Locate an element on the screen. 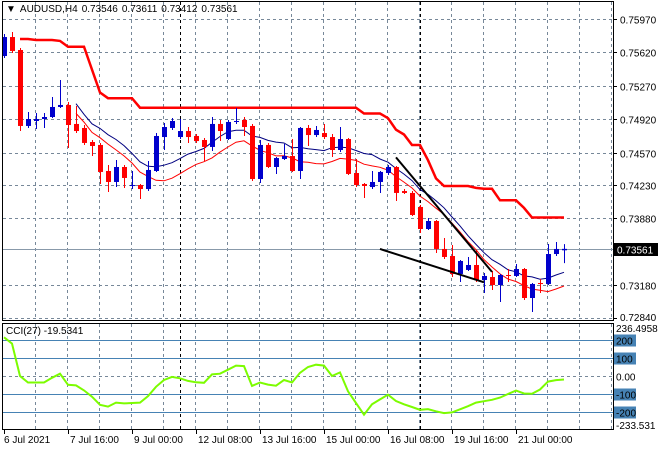  trendlines is located at coordinates (436, 220).